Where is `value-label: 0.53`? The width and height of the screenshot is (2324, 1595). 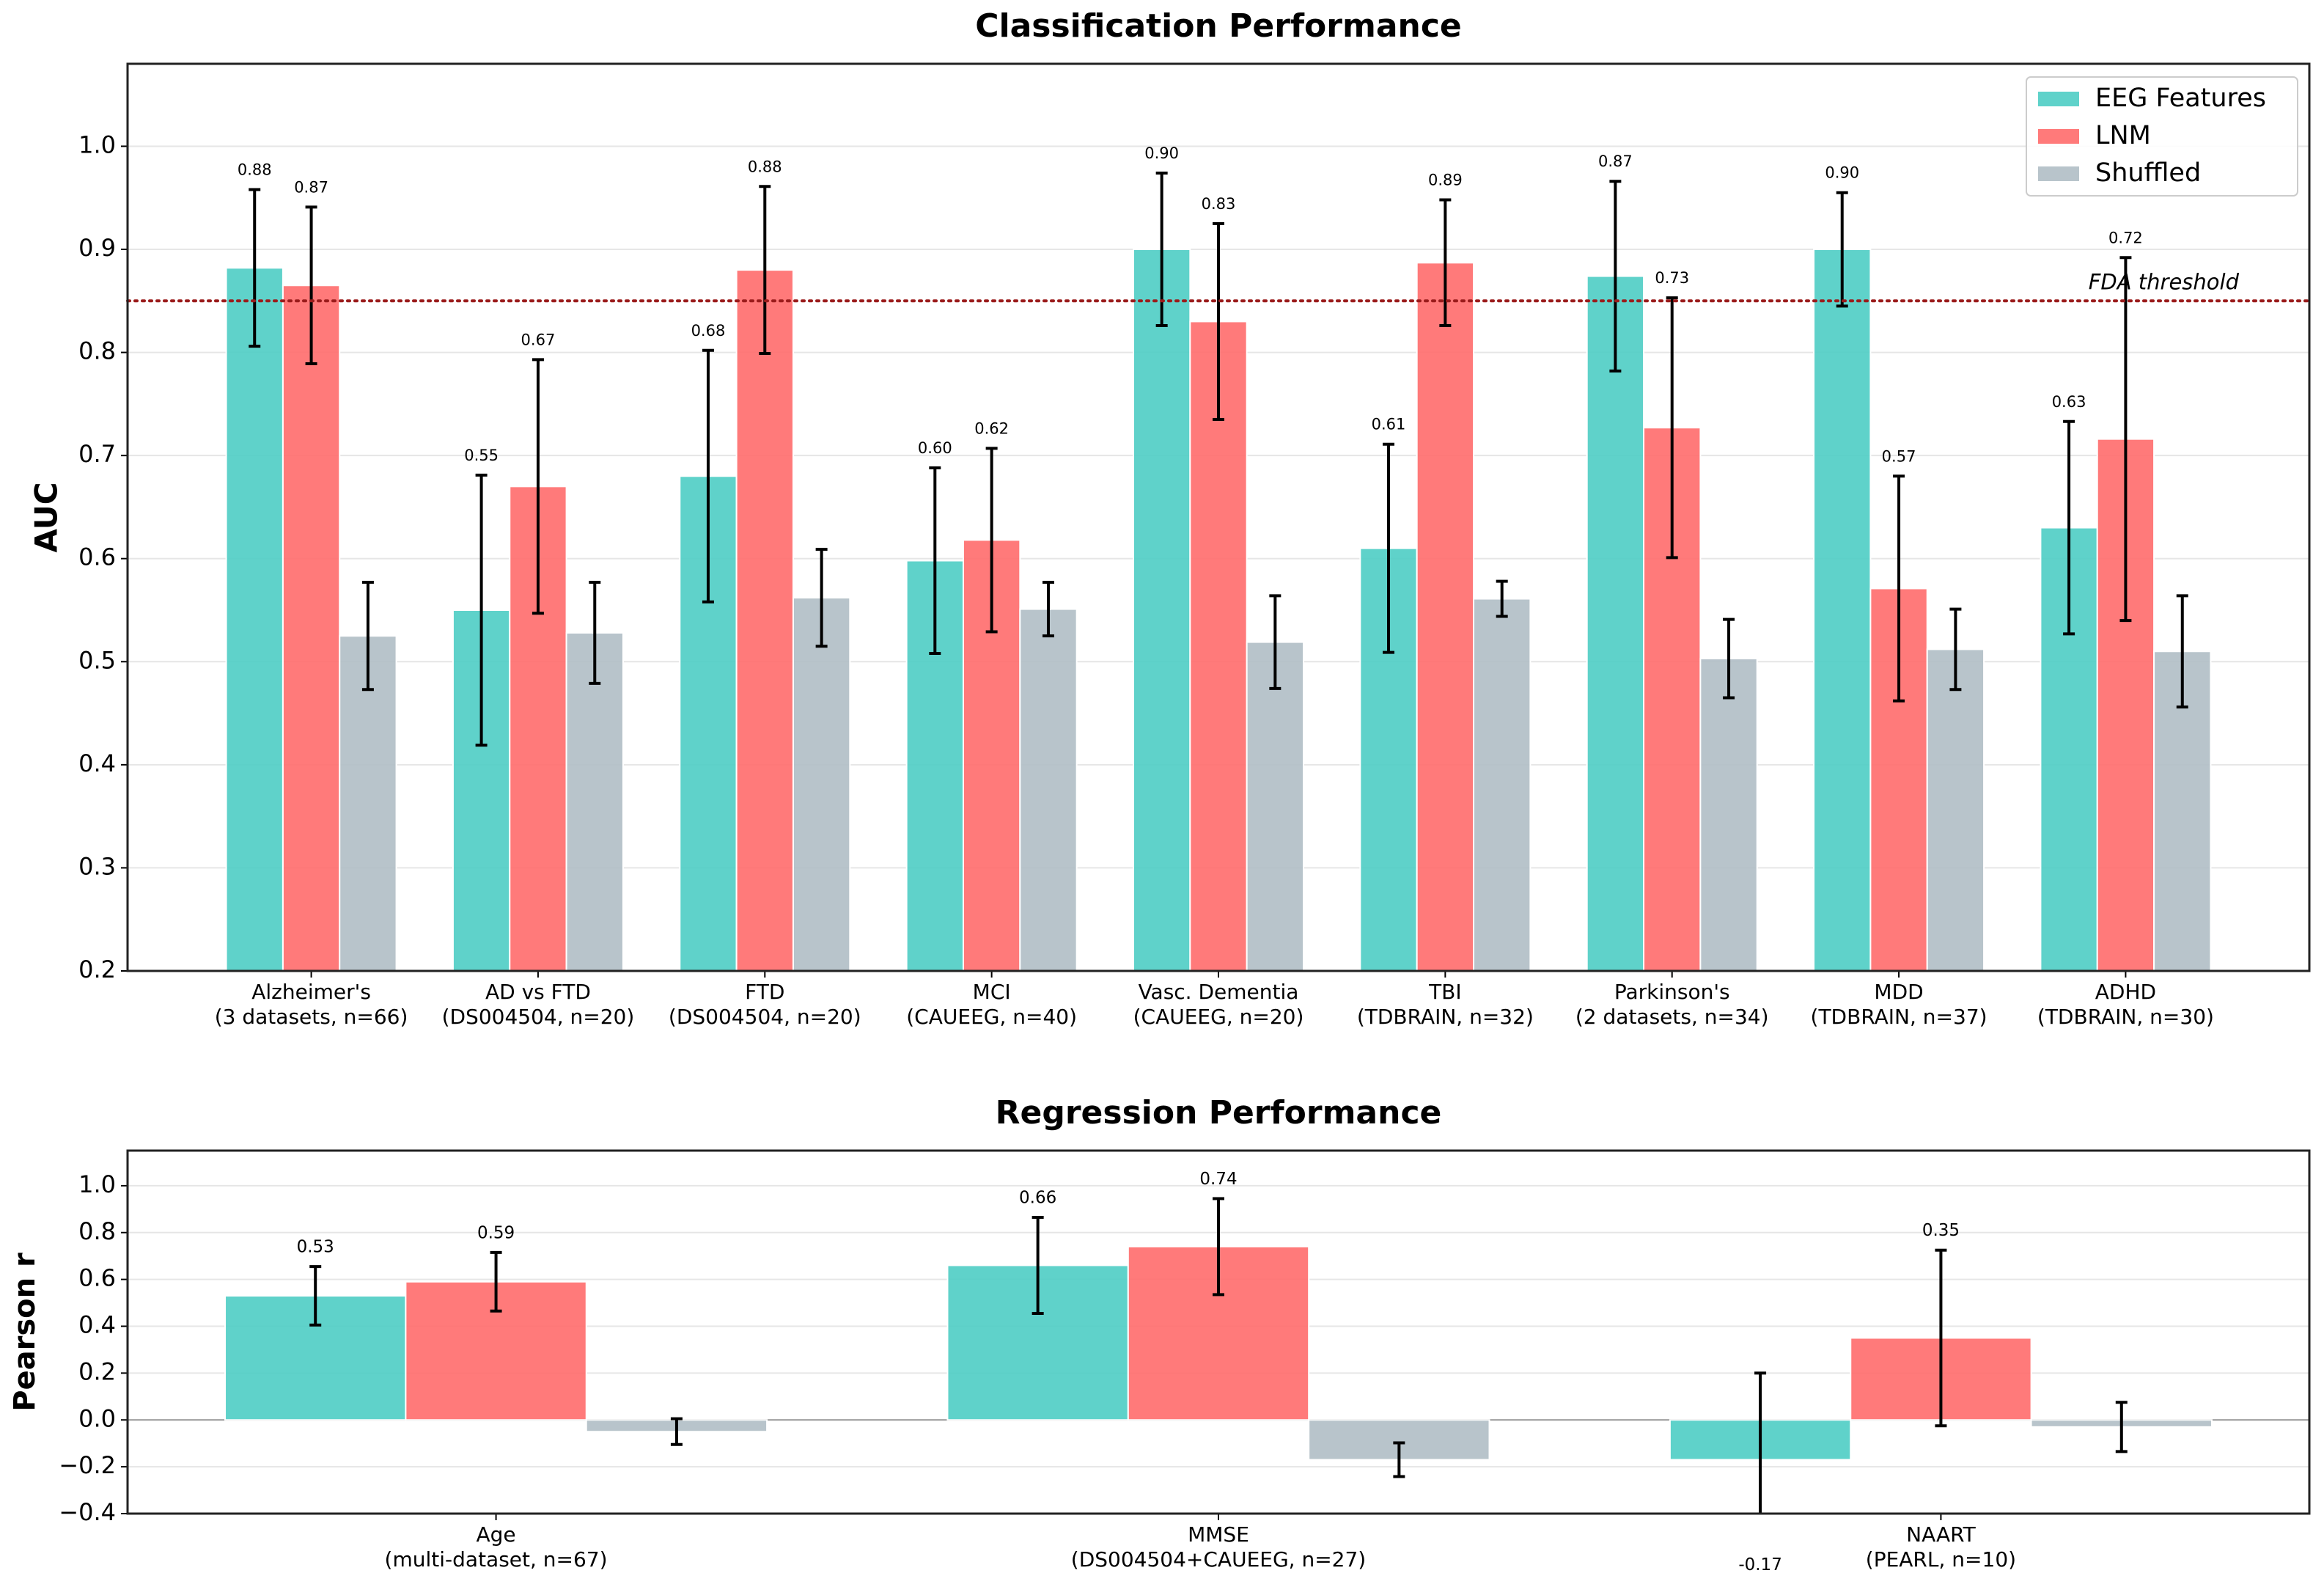
value-label: 0.53 is located at coordinates (315, 1247).